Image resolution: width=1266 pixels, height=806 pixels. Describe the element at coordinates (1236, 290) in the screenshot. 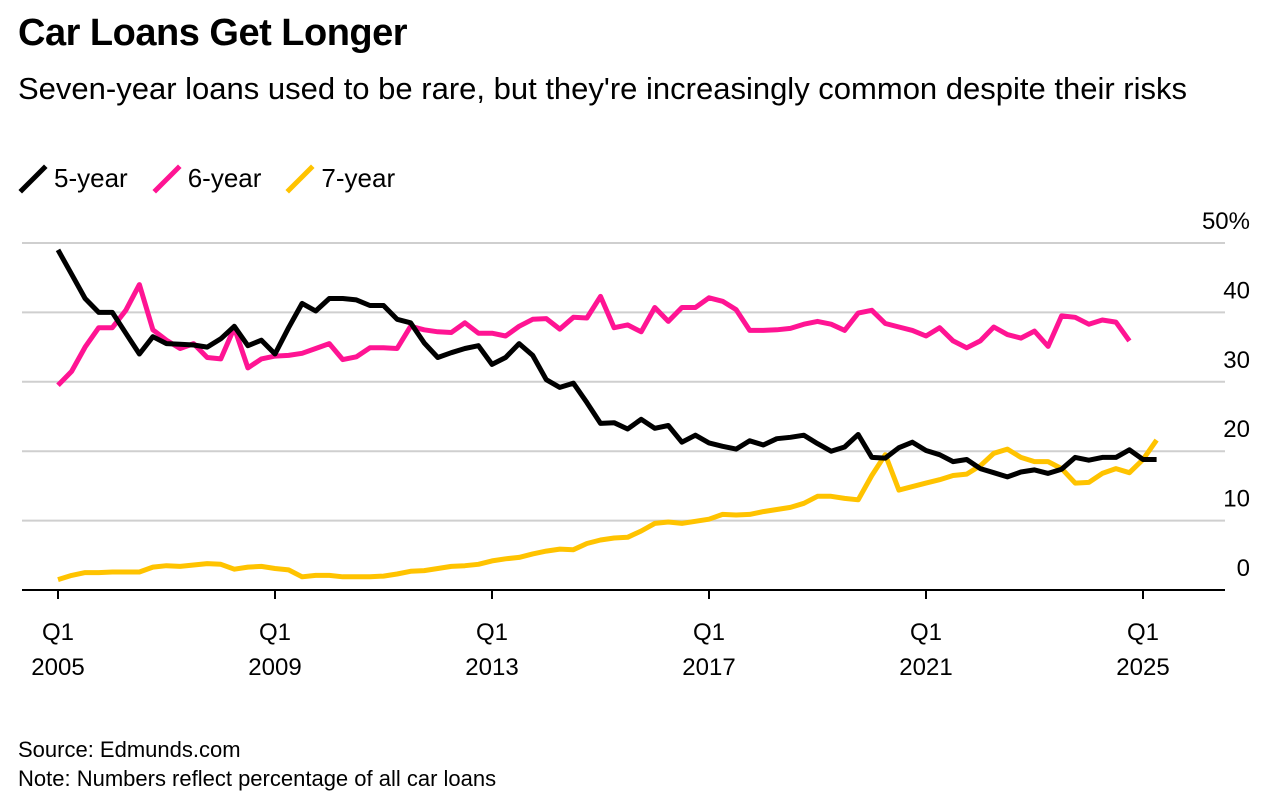

I see `y-tick-label: 40` at that location.